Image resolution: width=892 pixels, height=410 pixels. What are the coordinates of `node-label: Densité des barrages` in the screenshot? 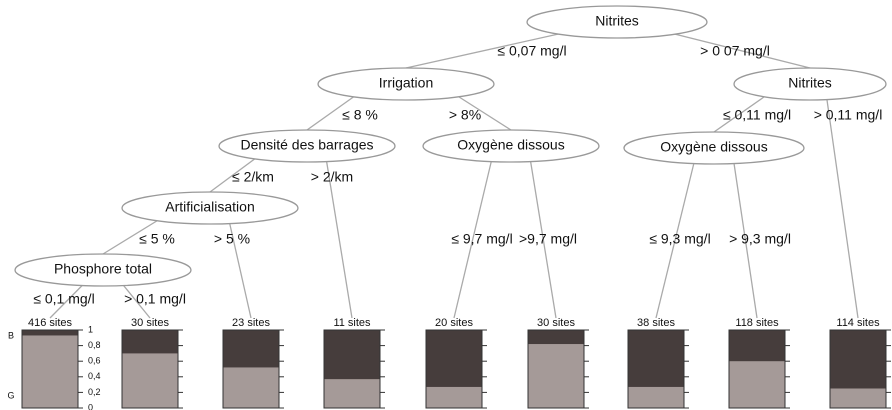 It's located at (306, 145).